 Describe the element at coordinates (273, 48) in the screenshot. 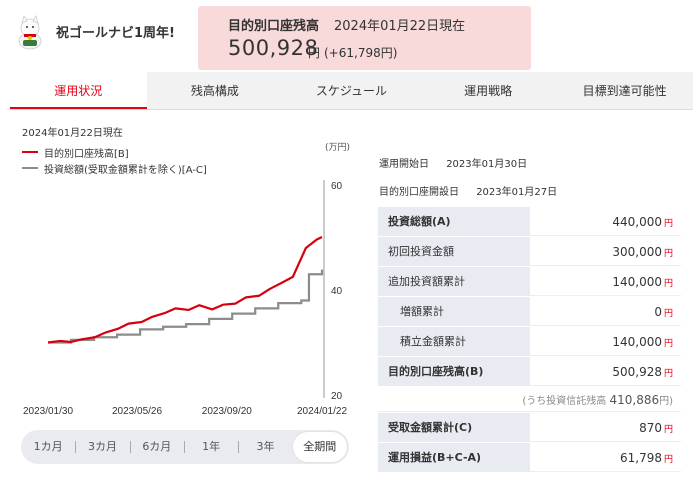

I see `balance-amount: 500,928` at that location.